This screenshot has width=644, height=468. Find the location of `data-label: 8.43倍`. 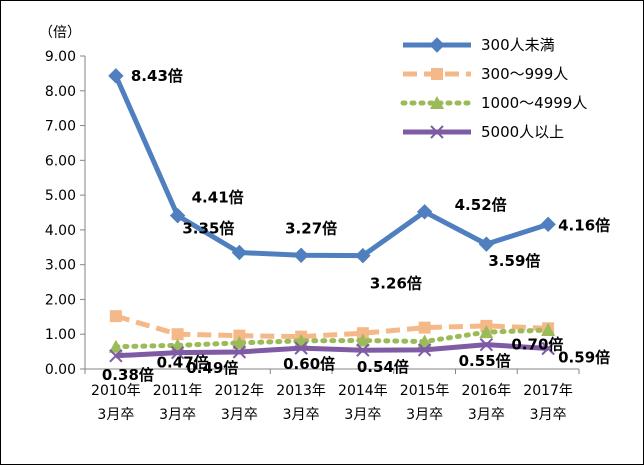

data-label: 8.43倍 is located at coordinates (157, 76).